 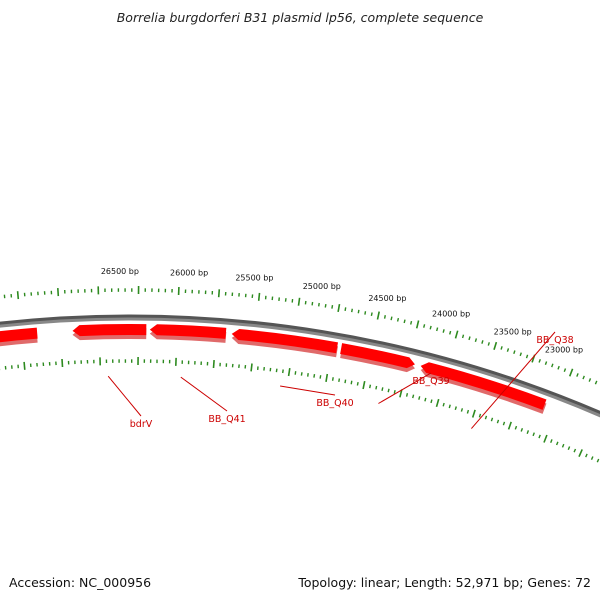 What do you see at coordinates (273, 369) in the screenshot?
I see `gene-features` at bounding box center [273, 369].